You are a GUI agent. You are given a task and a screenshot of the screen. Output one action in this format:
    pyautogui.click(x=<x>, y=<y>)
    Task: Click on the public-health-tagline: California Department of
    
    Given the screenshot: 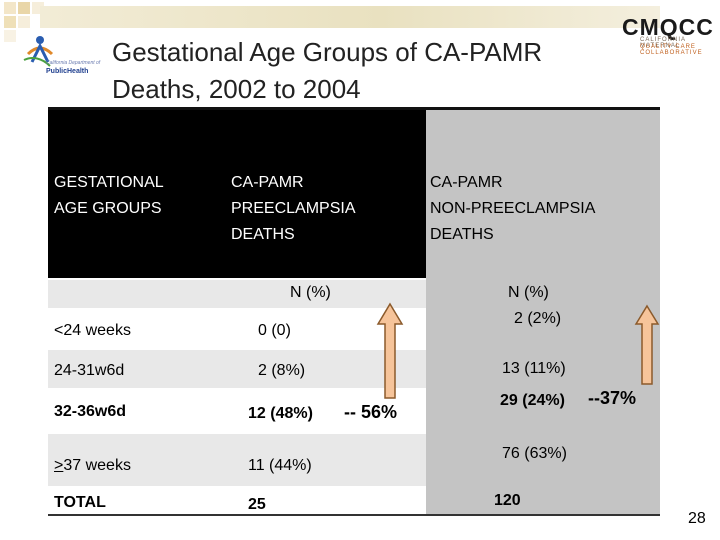 What is the action you would take?
    pyautogui.click(x=73, y=63)
    